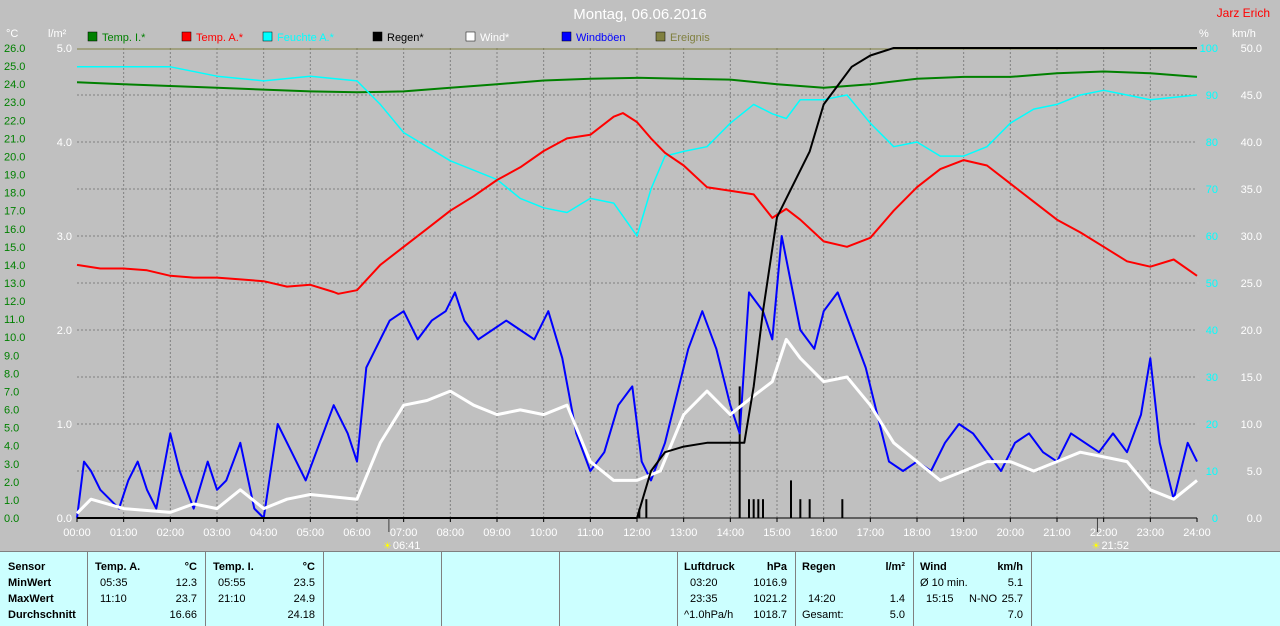 This screenshot has width=1280, height=626. What do you see at coordinates (1010, 567) in the screenshot?
I see `wind-unit: km/h` at bounding box center [1010, 567].